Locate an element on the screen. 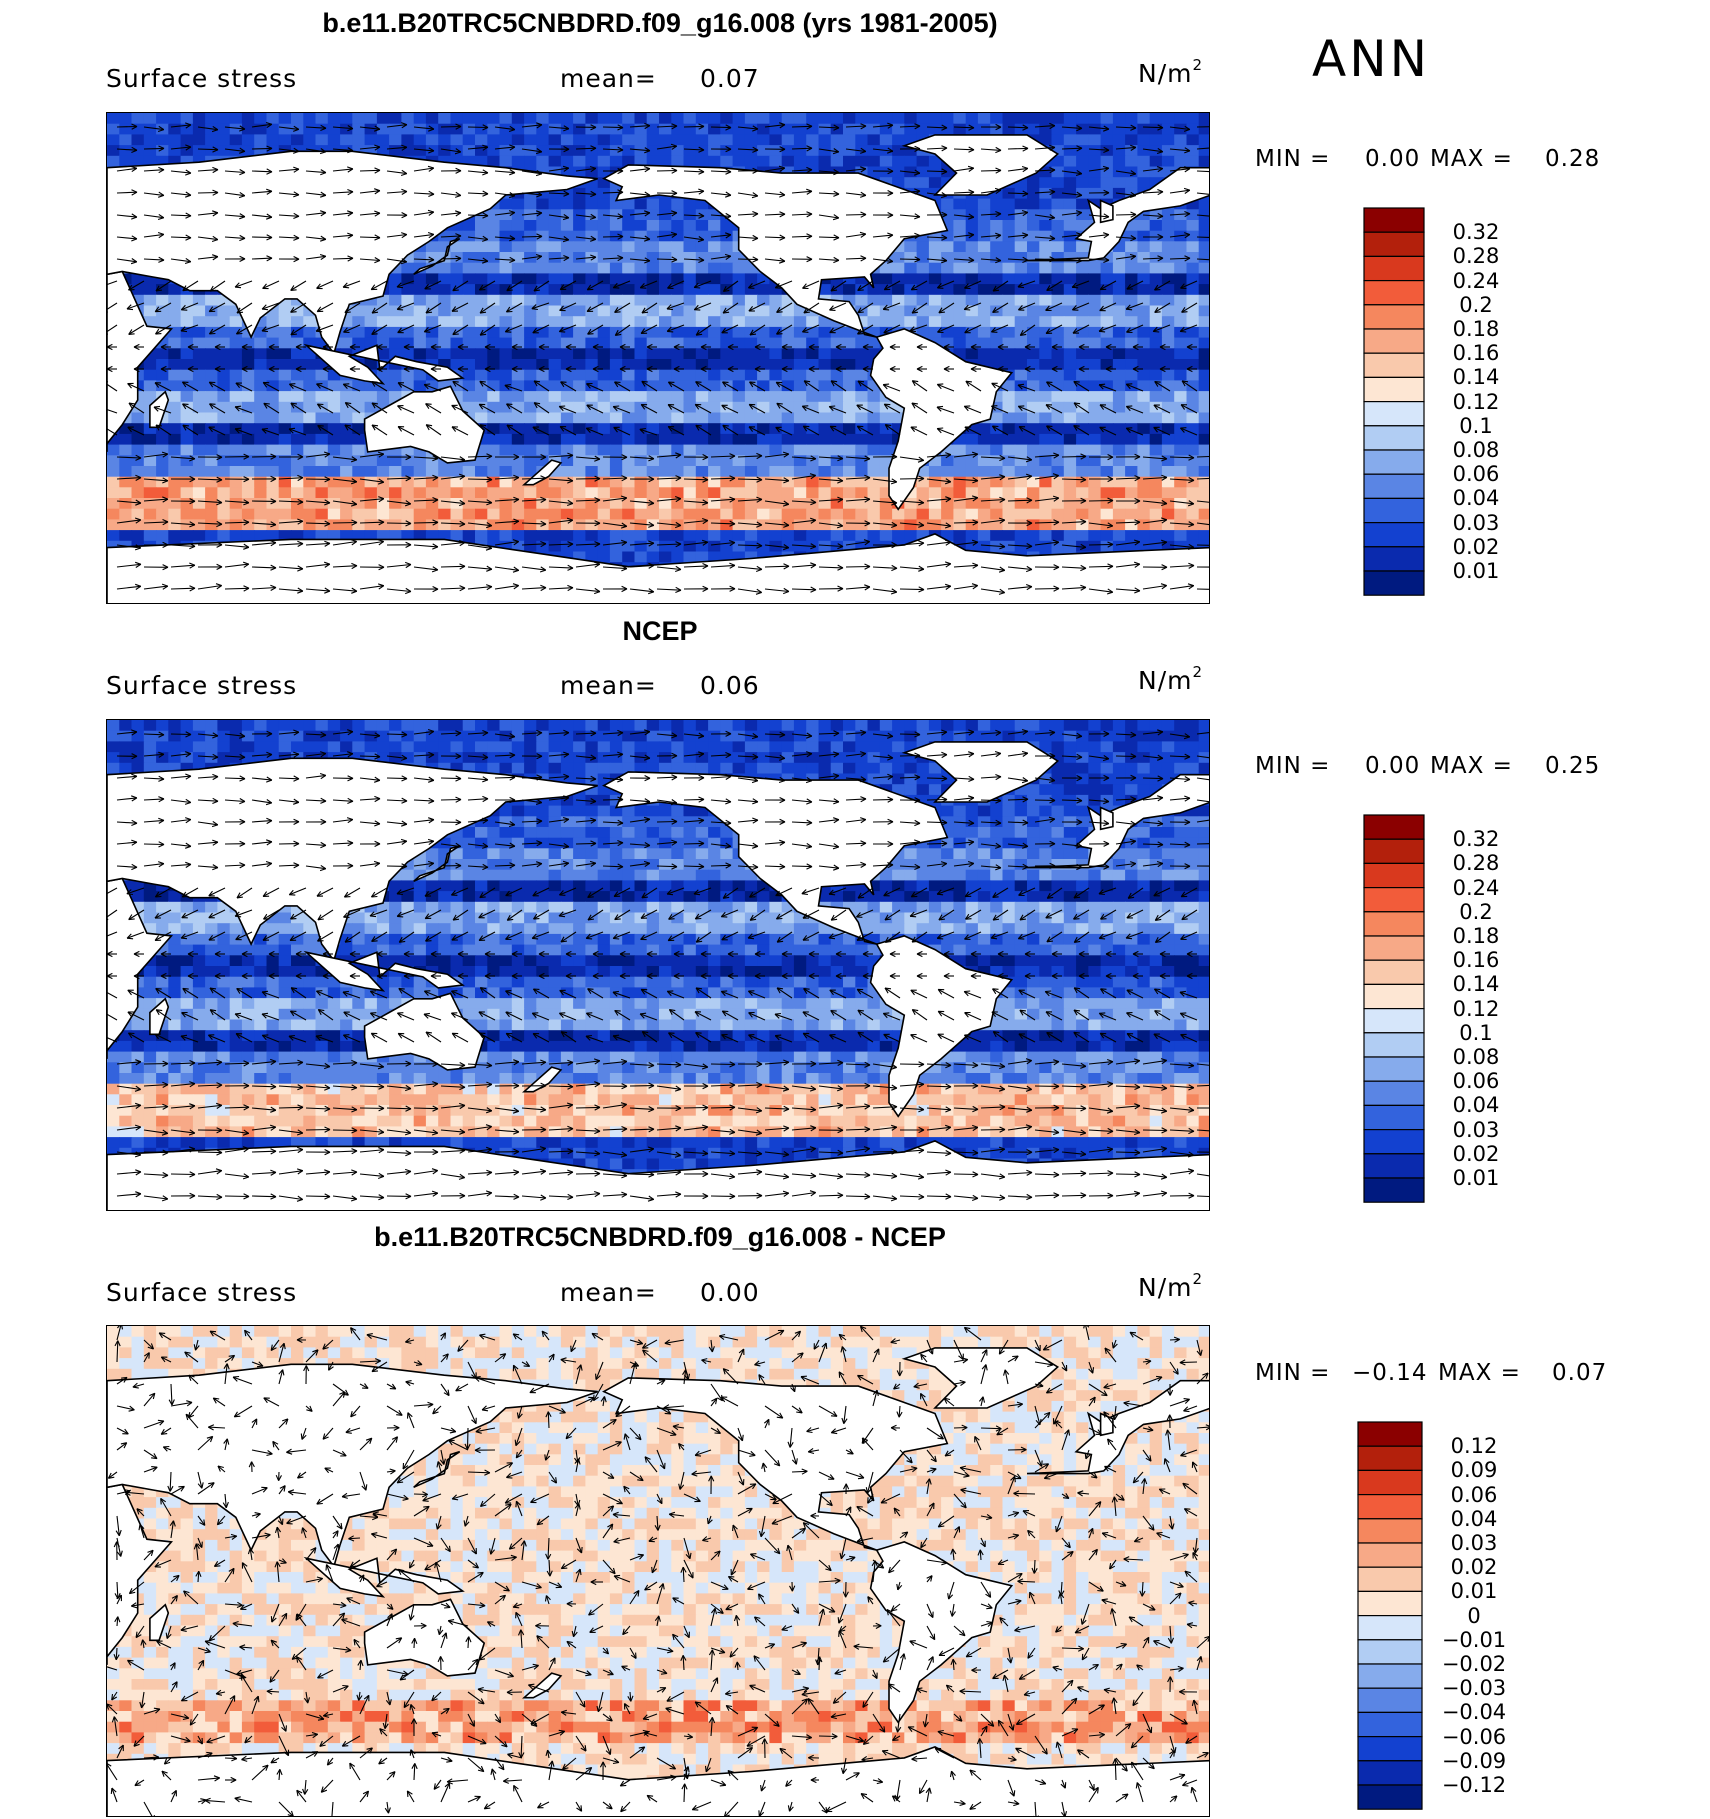 This screenshot has height=1819, width=1710. panel3-max-value: 0.07 is located at coordinates (1579, 1373).